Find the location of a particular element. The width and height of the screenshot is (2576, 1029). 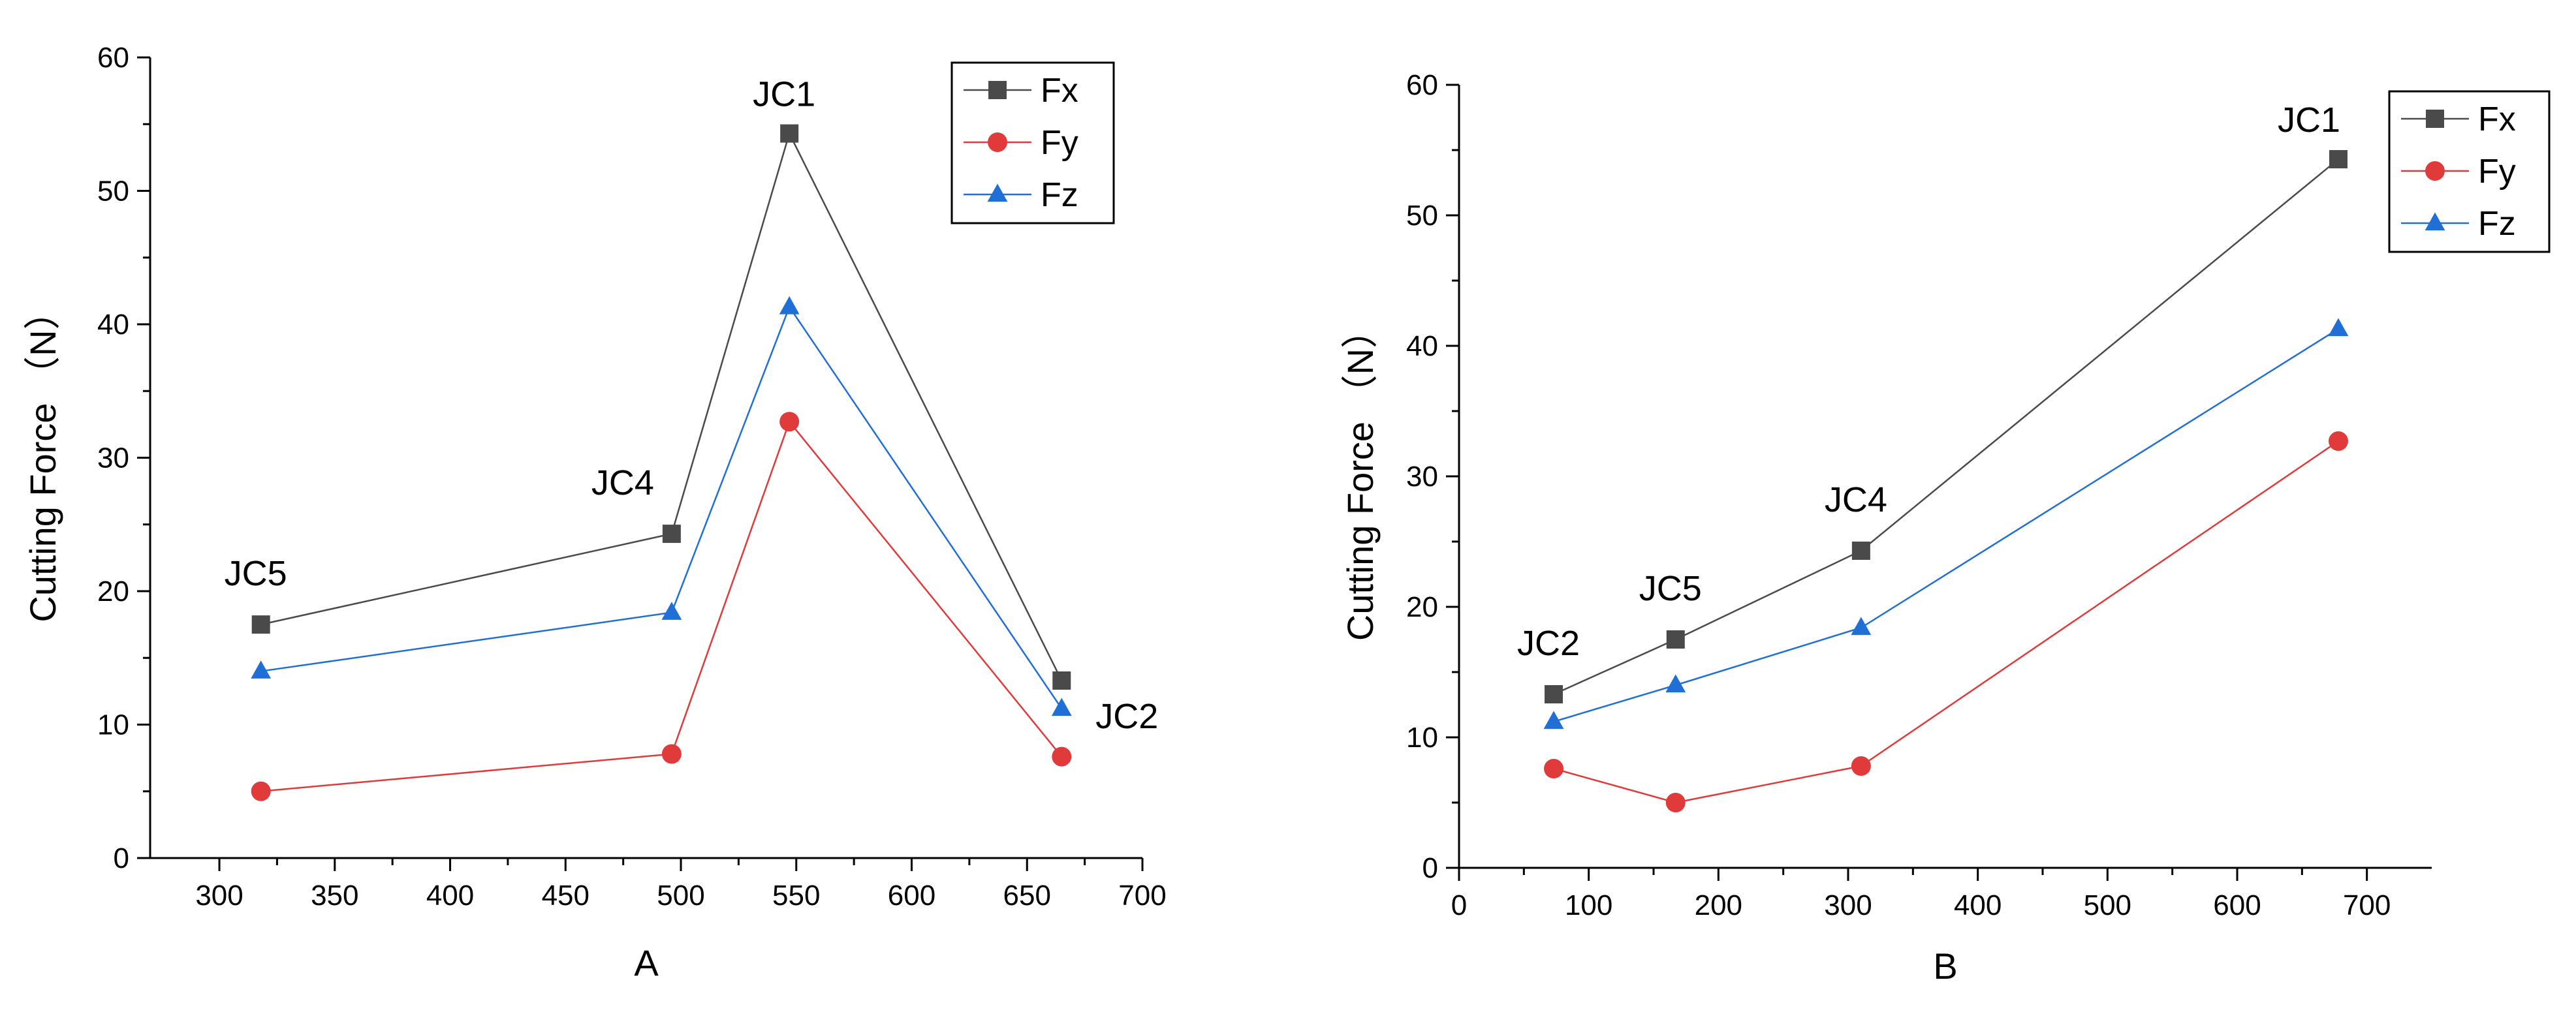

x-axis-title: B is located at coordinates (1945, 966).